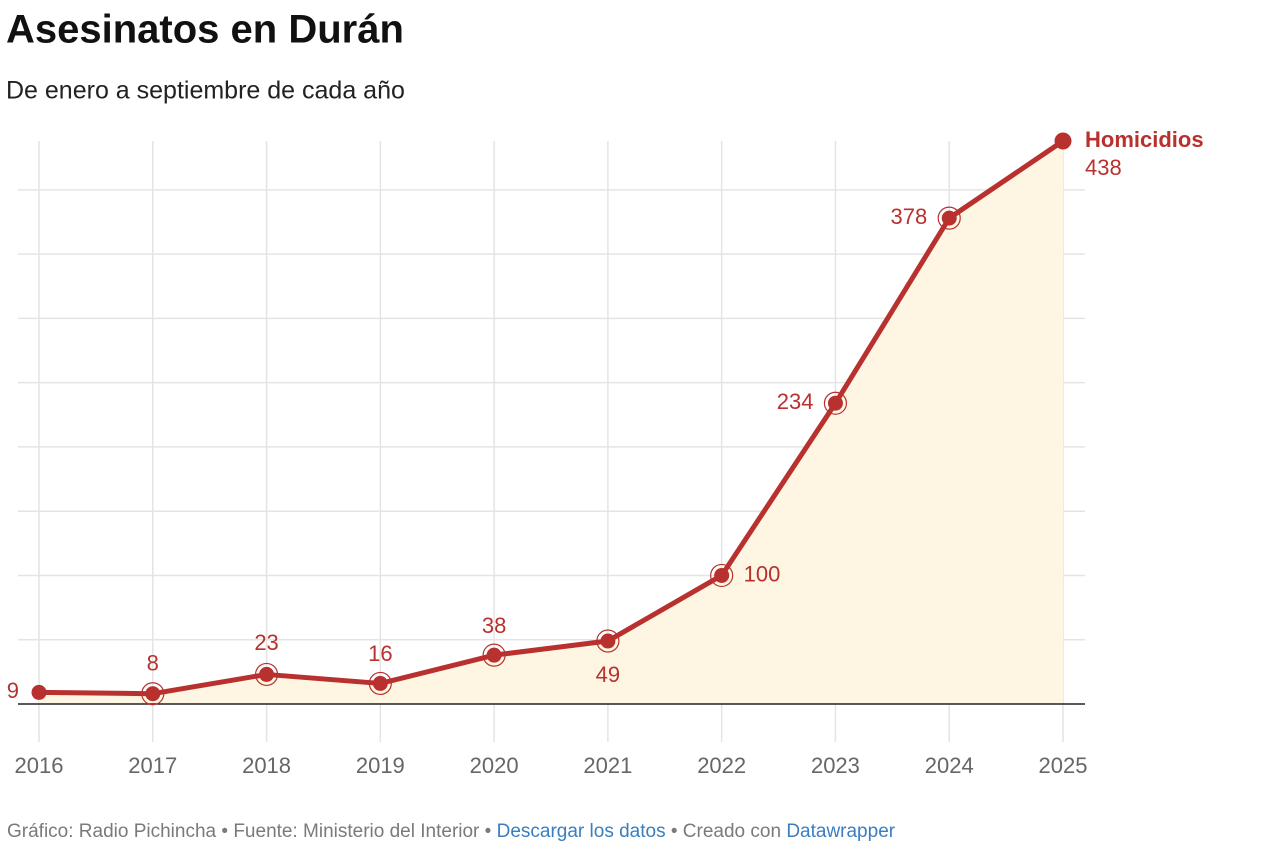  What do you see at coordinates (732, 831) in the screenshot?
I see `footer-text: Creado con` at bounding box center [732, 831].